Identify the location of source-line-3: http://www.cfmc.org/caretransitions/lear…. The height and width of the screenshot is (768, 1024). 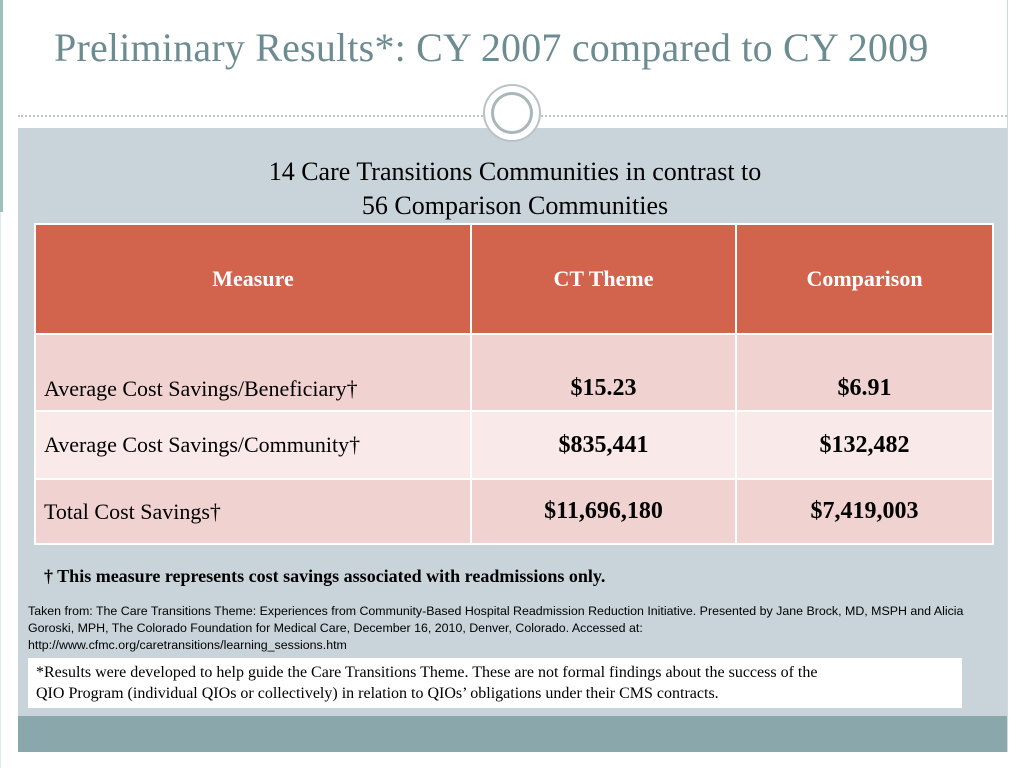
(187, 645).